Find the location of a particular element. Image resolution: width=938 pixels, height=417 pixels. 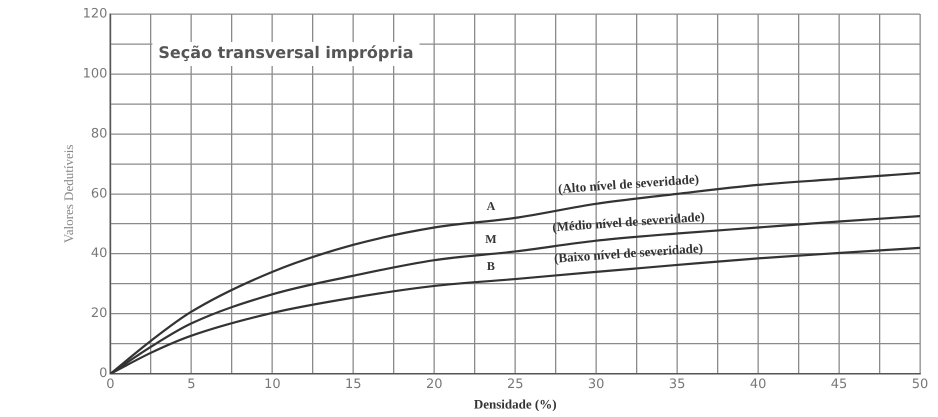

y-tick-label: 80 is located at coordinates (99, 134).